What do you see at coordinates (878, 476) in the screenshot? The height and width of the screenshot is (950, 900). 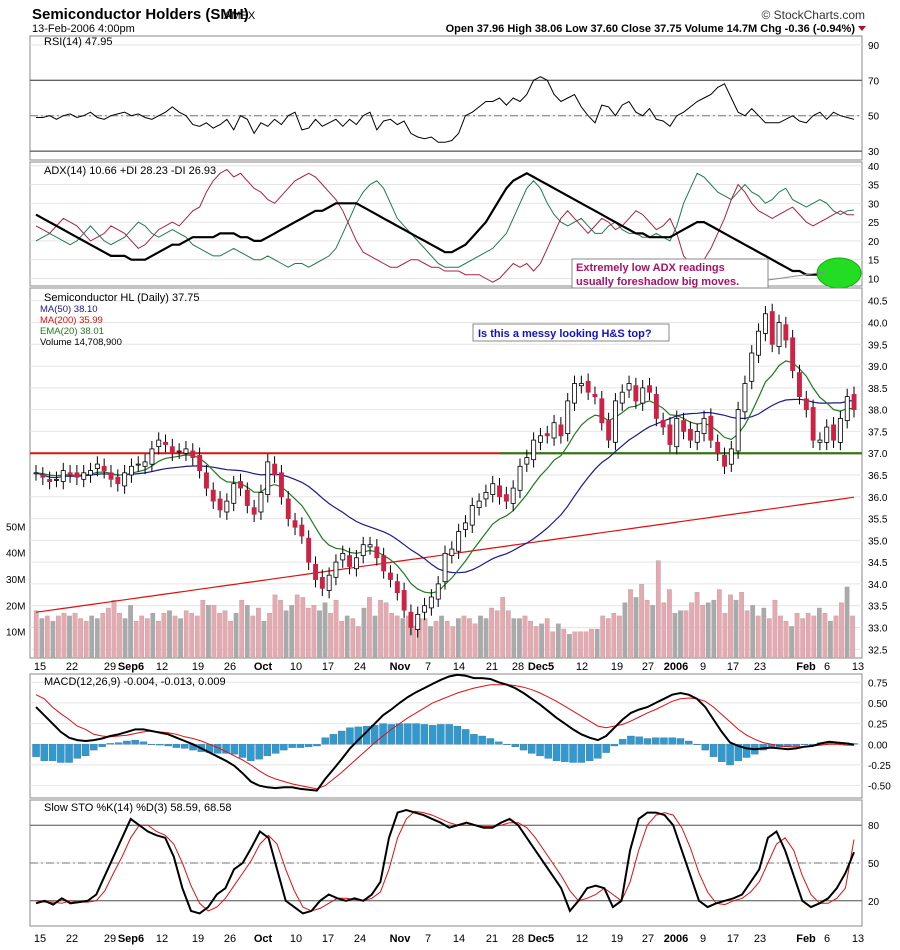 I see `price-ytick-label: 36.5` at bounding box center [878, 476].